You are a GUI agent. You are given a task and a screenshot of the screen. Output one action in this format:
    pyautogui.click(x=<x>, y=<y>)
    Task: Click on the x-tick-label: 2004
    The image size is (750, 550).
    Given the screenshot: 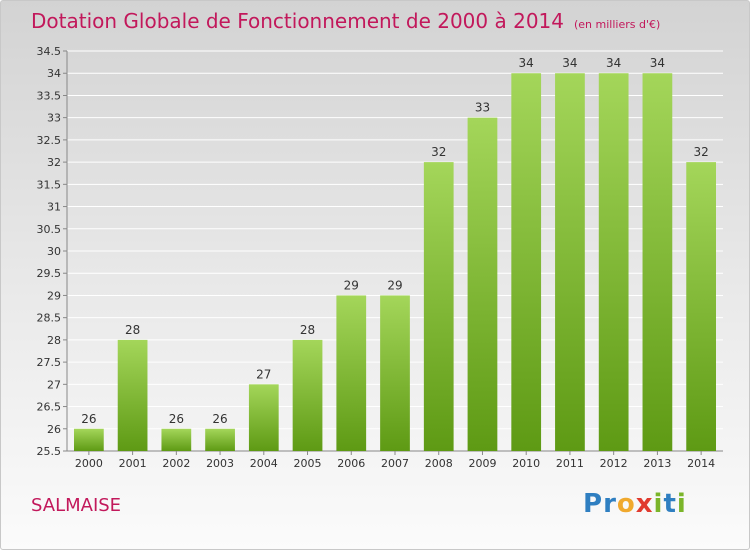 What is the action you would take?
    pyautogui.click(x=264, y=463)
    